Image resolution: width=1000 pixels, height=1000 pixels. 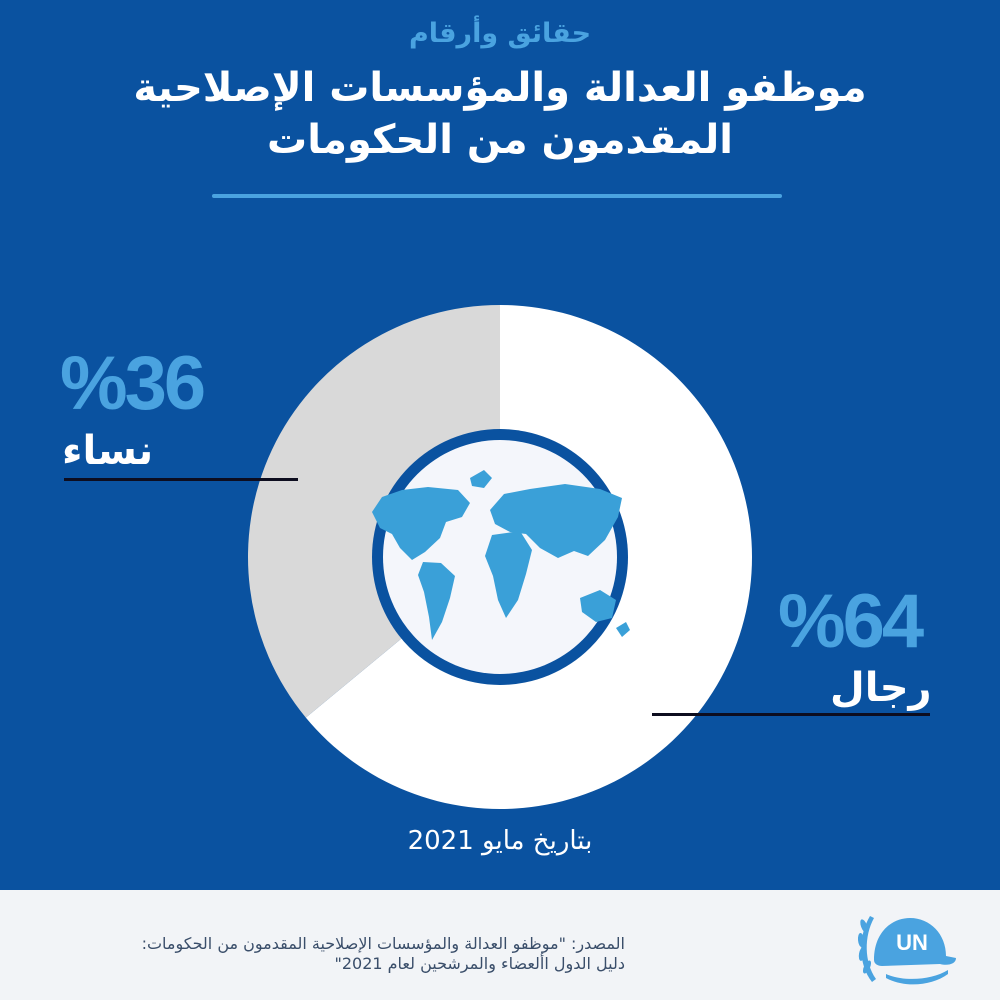 What do you see at coordinates (133, 383) in the screenshot?
I see `women-percentage: %36` at bounding box center [133, 383].